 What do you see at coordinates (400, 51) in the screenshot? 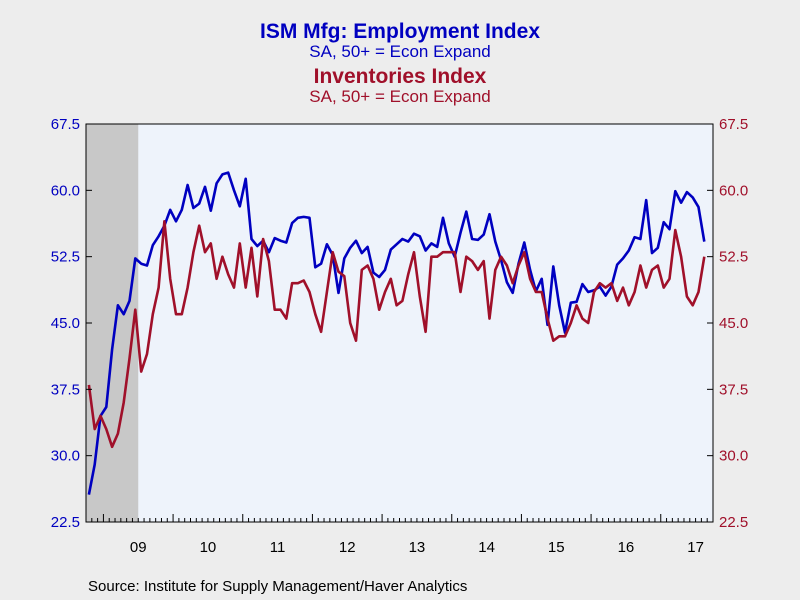
I see `employment-subtitle: SA, 50+ = Econ Expand` at bounding box center [400, 51].